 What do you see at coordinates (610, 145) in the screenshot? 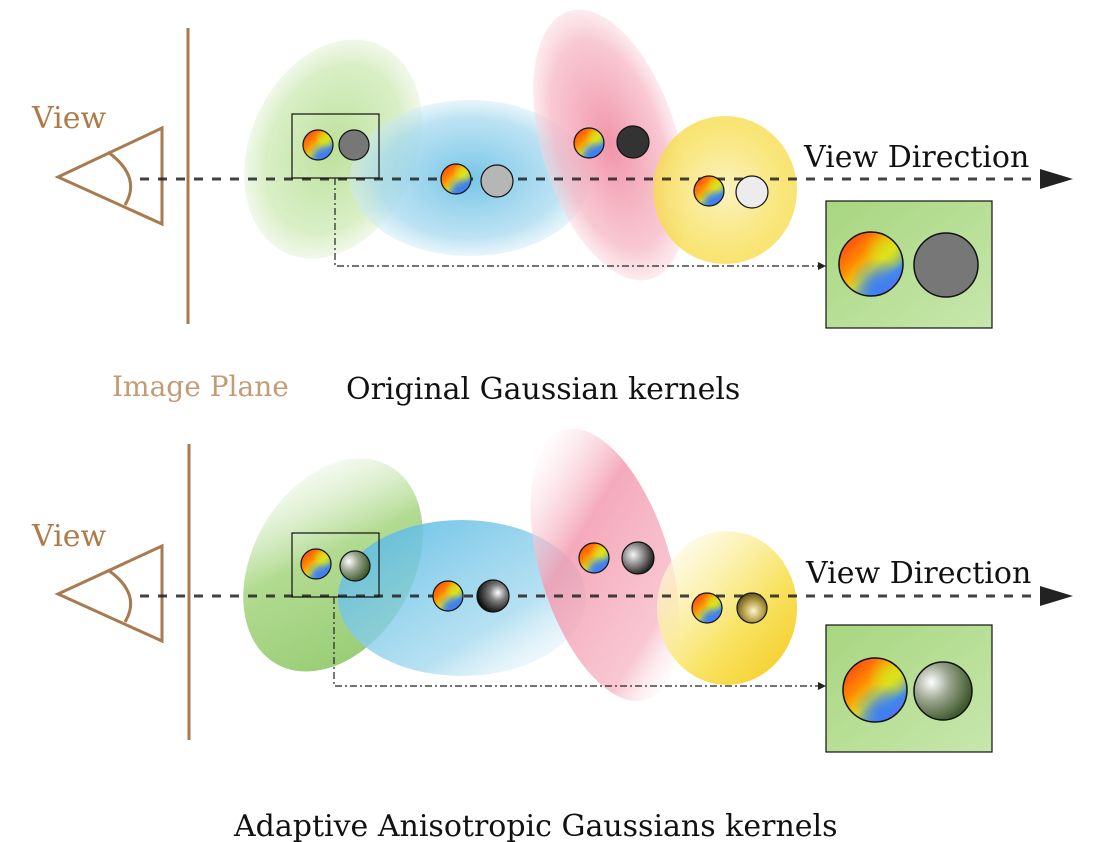
I see `pink-gaussian` at bounding box center [610, 145].